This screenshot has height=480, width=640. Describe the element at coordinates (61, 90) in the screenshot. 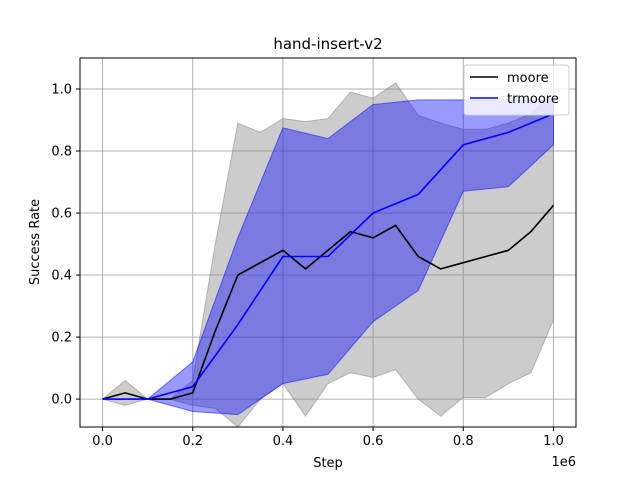

I see `y-tick-label-5: 1.0` at that location.